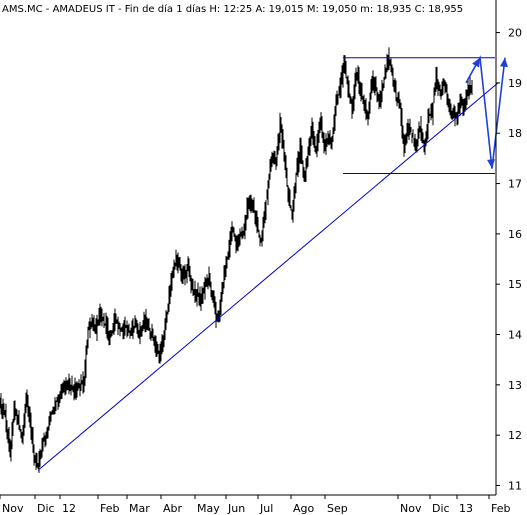 This screenshot has width=527, height=515. Describe the element at coordinates (515, 184) in the screenshot. I see `y-tick-label: 17` at that location.